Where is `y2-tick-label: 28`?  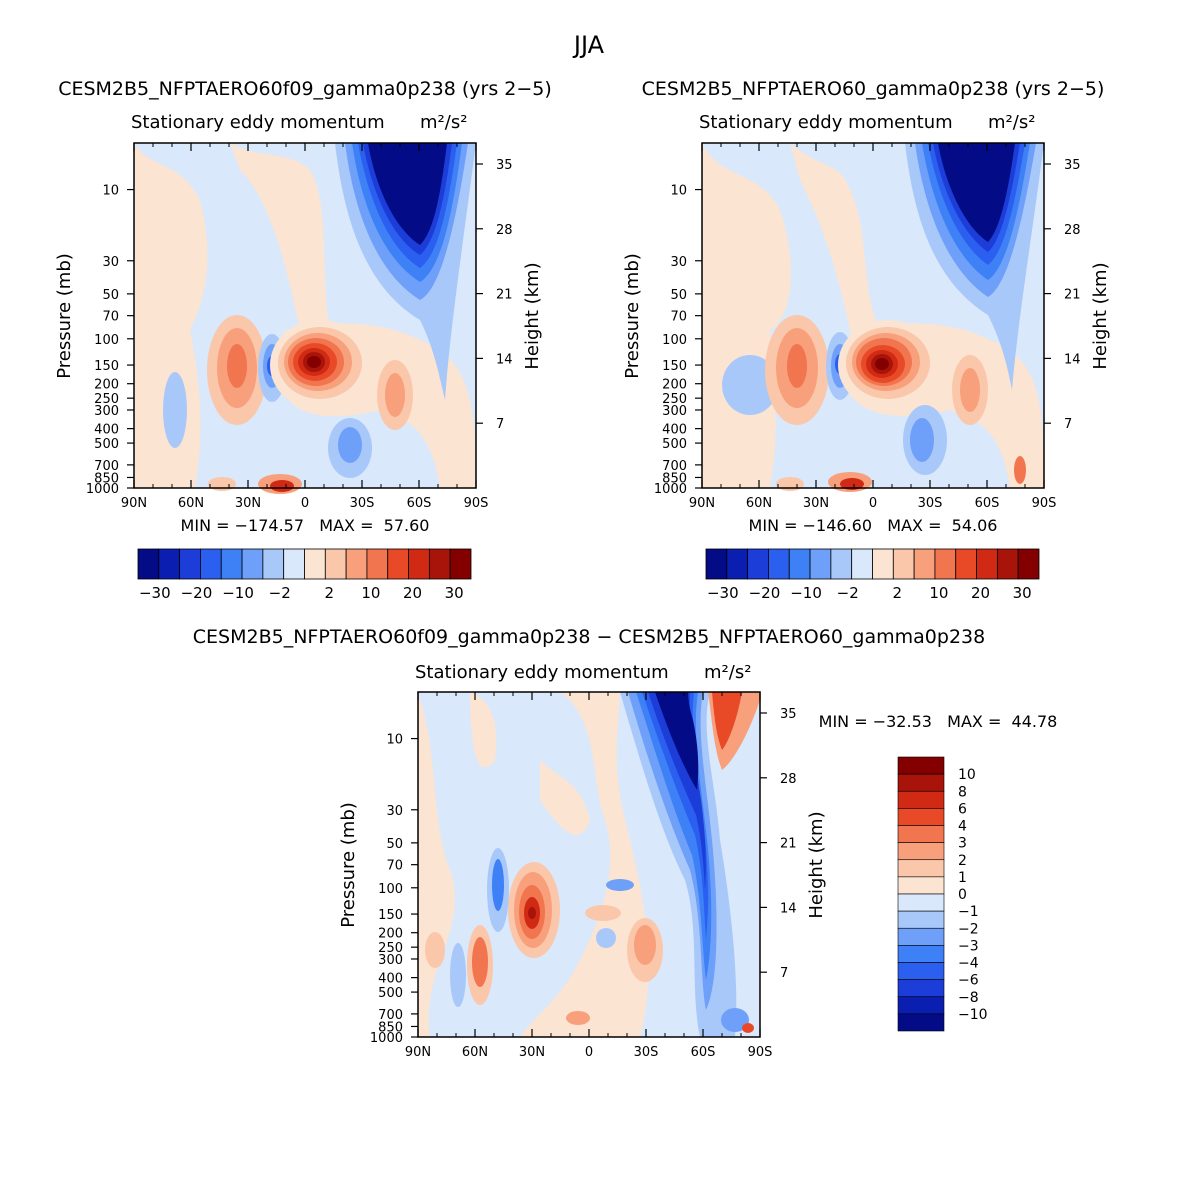
y2-tick-label: 28 is located at coordinates (788, 779).